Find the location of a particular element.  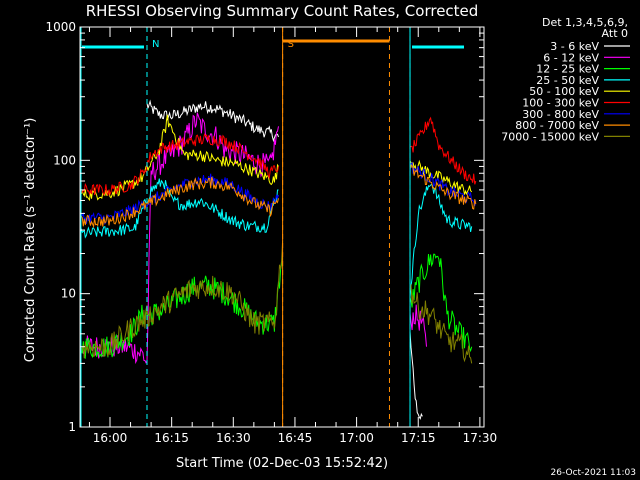

annotation-saa-label: S is located at coordinates (291, 44).